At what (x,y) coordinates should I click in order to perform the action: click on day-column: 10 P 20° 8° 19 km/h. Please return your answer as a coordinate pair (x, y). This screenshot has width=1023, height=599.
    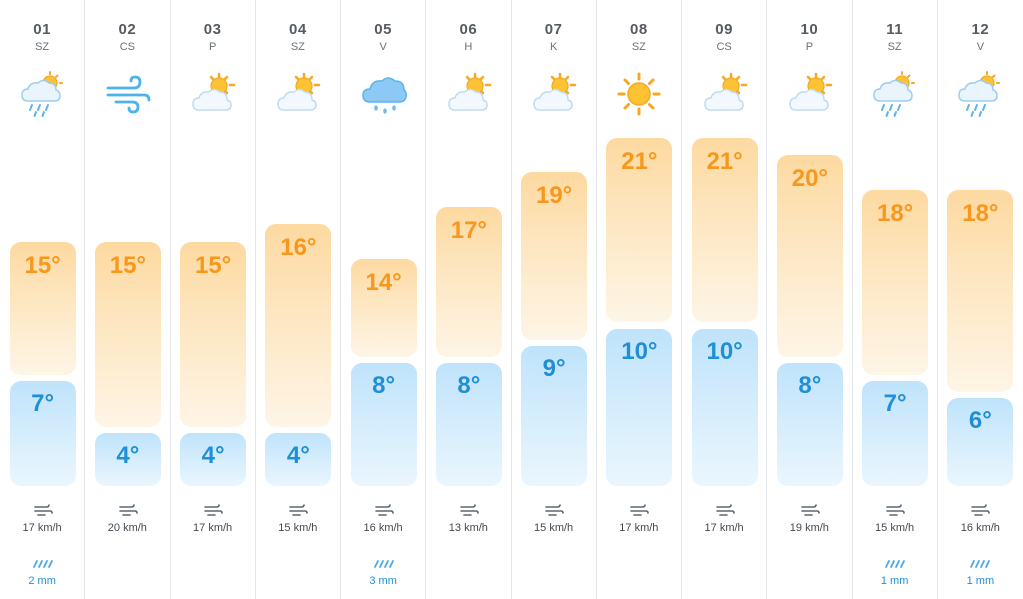
    Looking at the image, I should click on (810, 299).